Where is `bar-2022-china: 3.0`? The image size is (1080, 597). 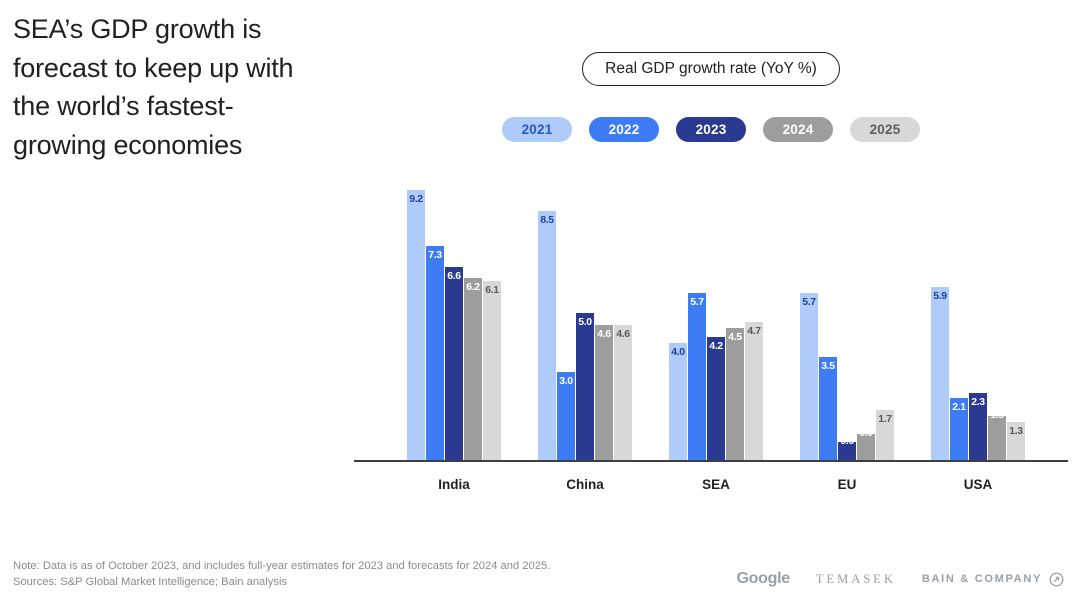
bar-2022-china: 3.0 is located at coordinates (566, 416).